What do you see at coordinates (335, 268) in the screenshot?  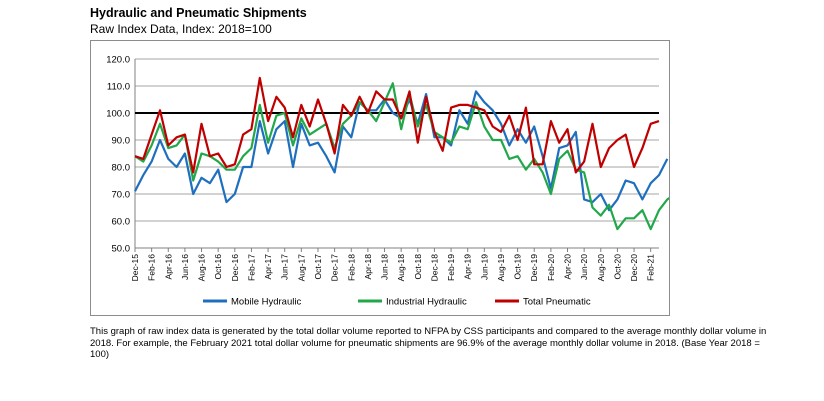 I see `x-tick-label: Dec-17` at bounding box center [335, 268].